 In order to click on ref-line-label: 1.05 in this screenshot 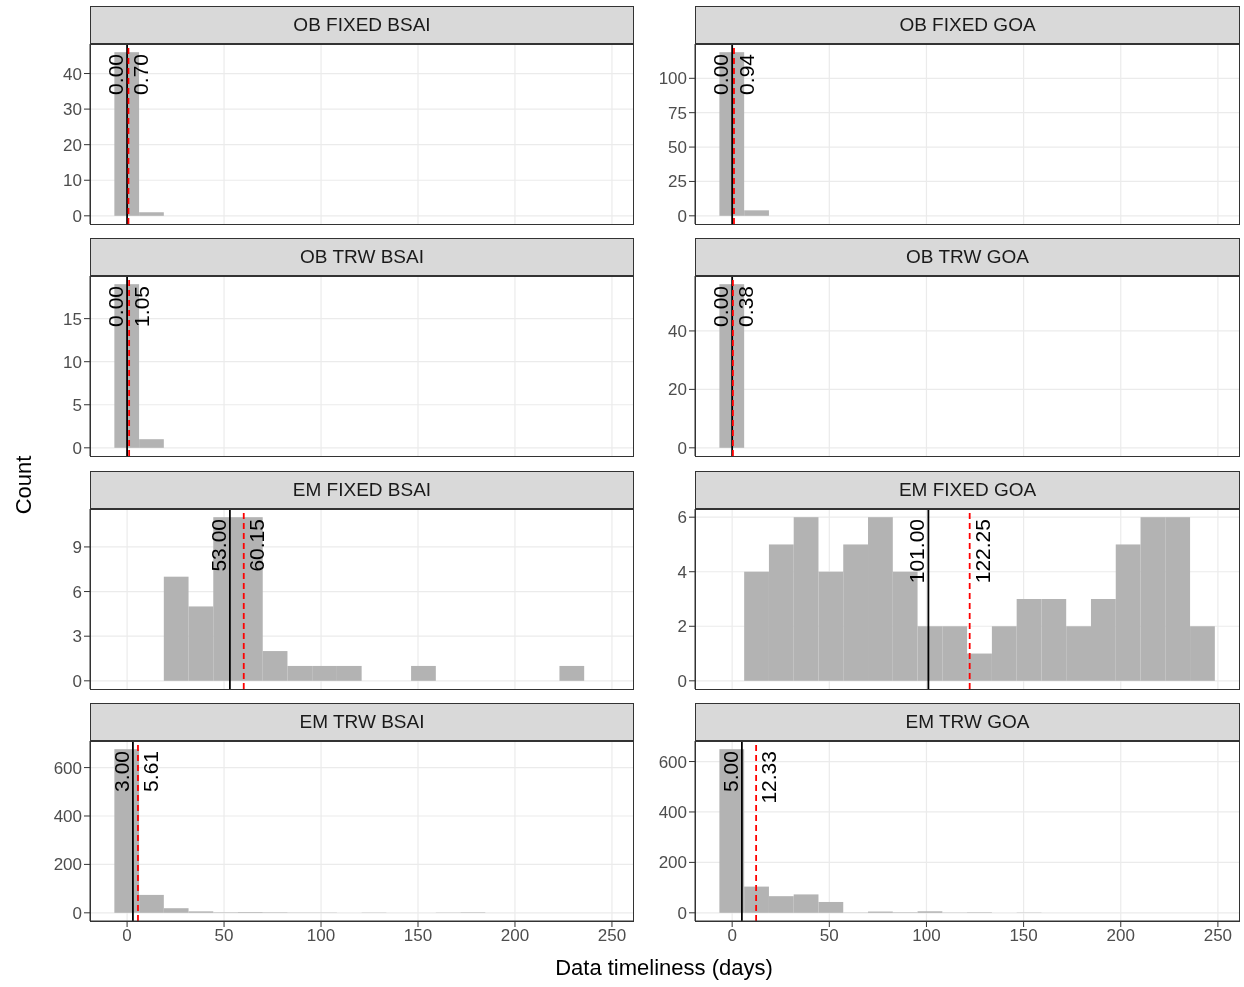, I will do `click(142, 306)`.